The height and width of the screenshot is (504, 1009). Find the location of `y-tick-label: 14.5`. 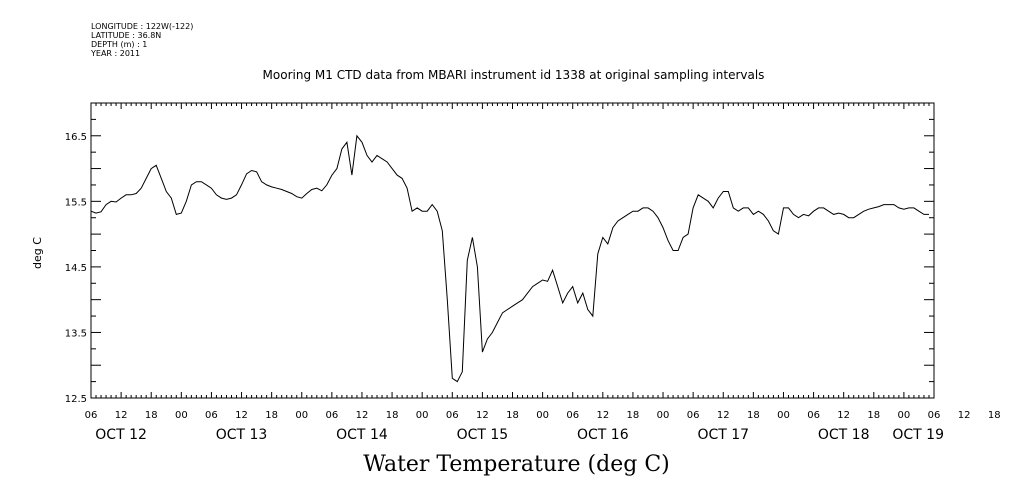

y-tick-label: 14.5 is located at coordinates (76, 268).